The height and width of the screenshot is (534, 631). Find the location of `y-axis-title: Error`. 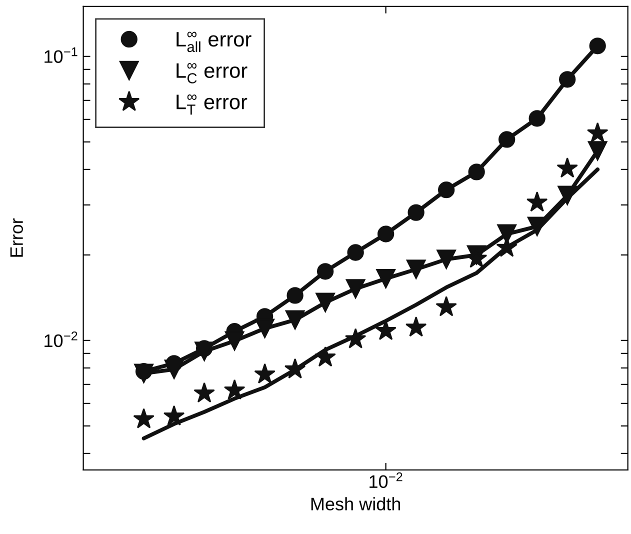

y-axis-title: Error is located at coordinates (16, 237).